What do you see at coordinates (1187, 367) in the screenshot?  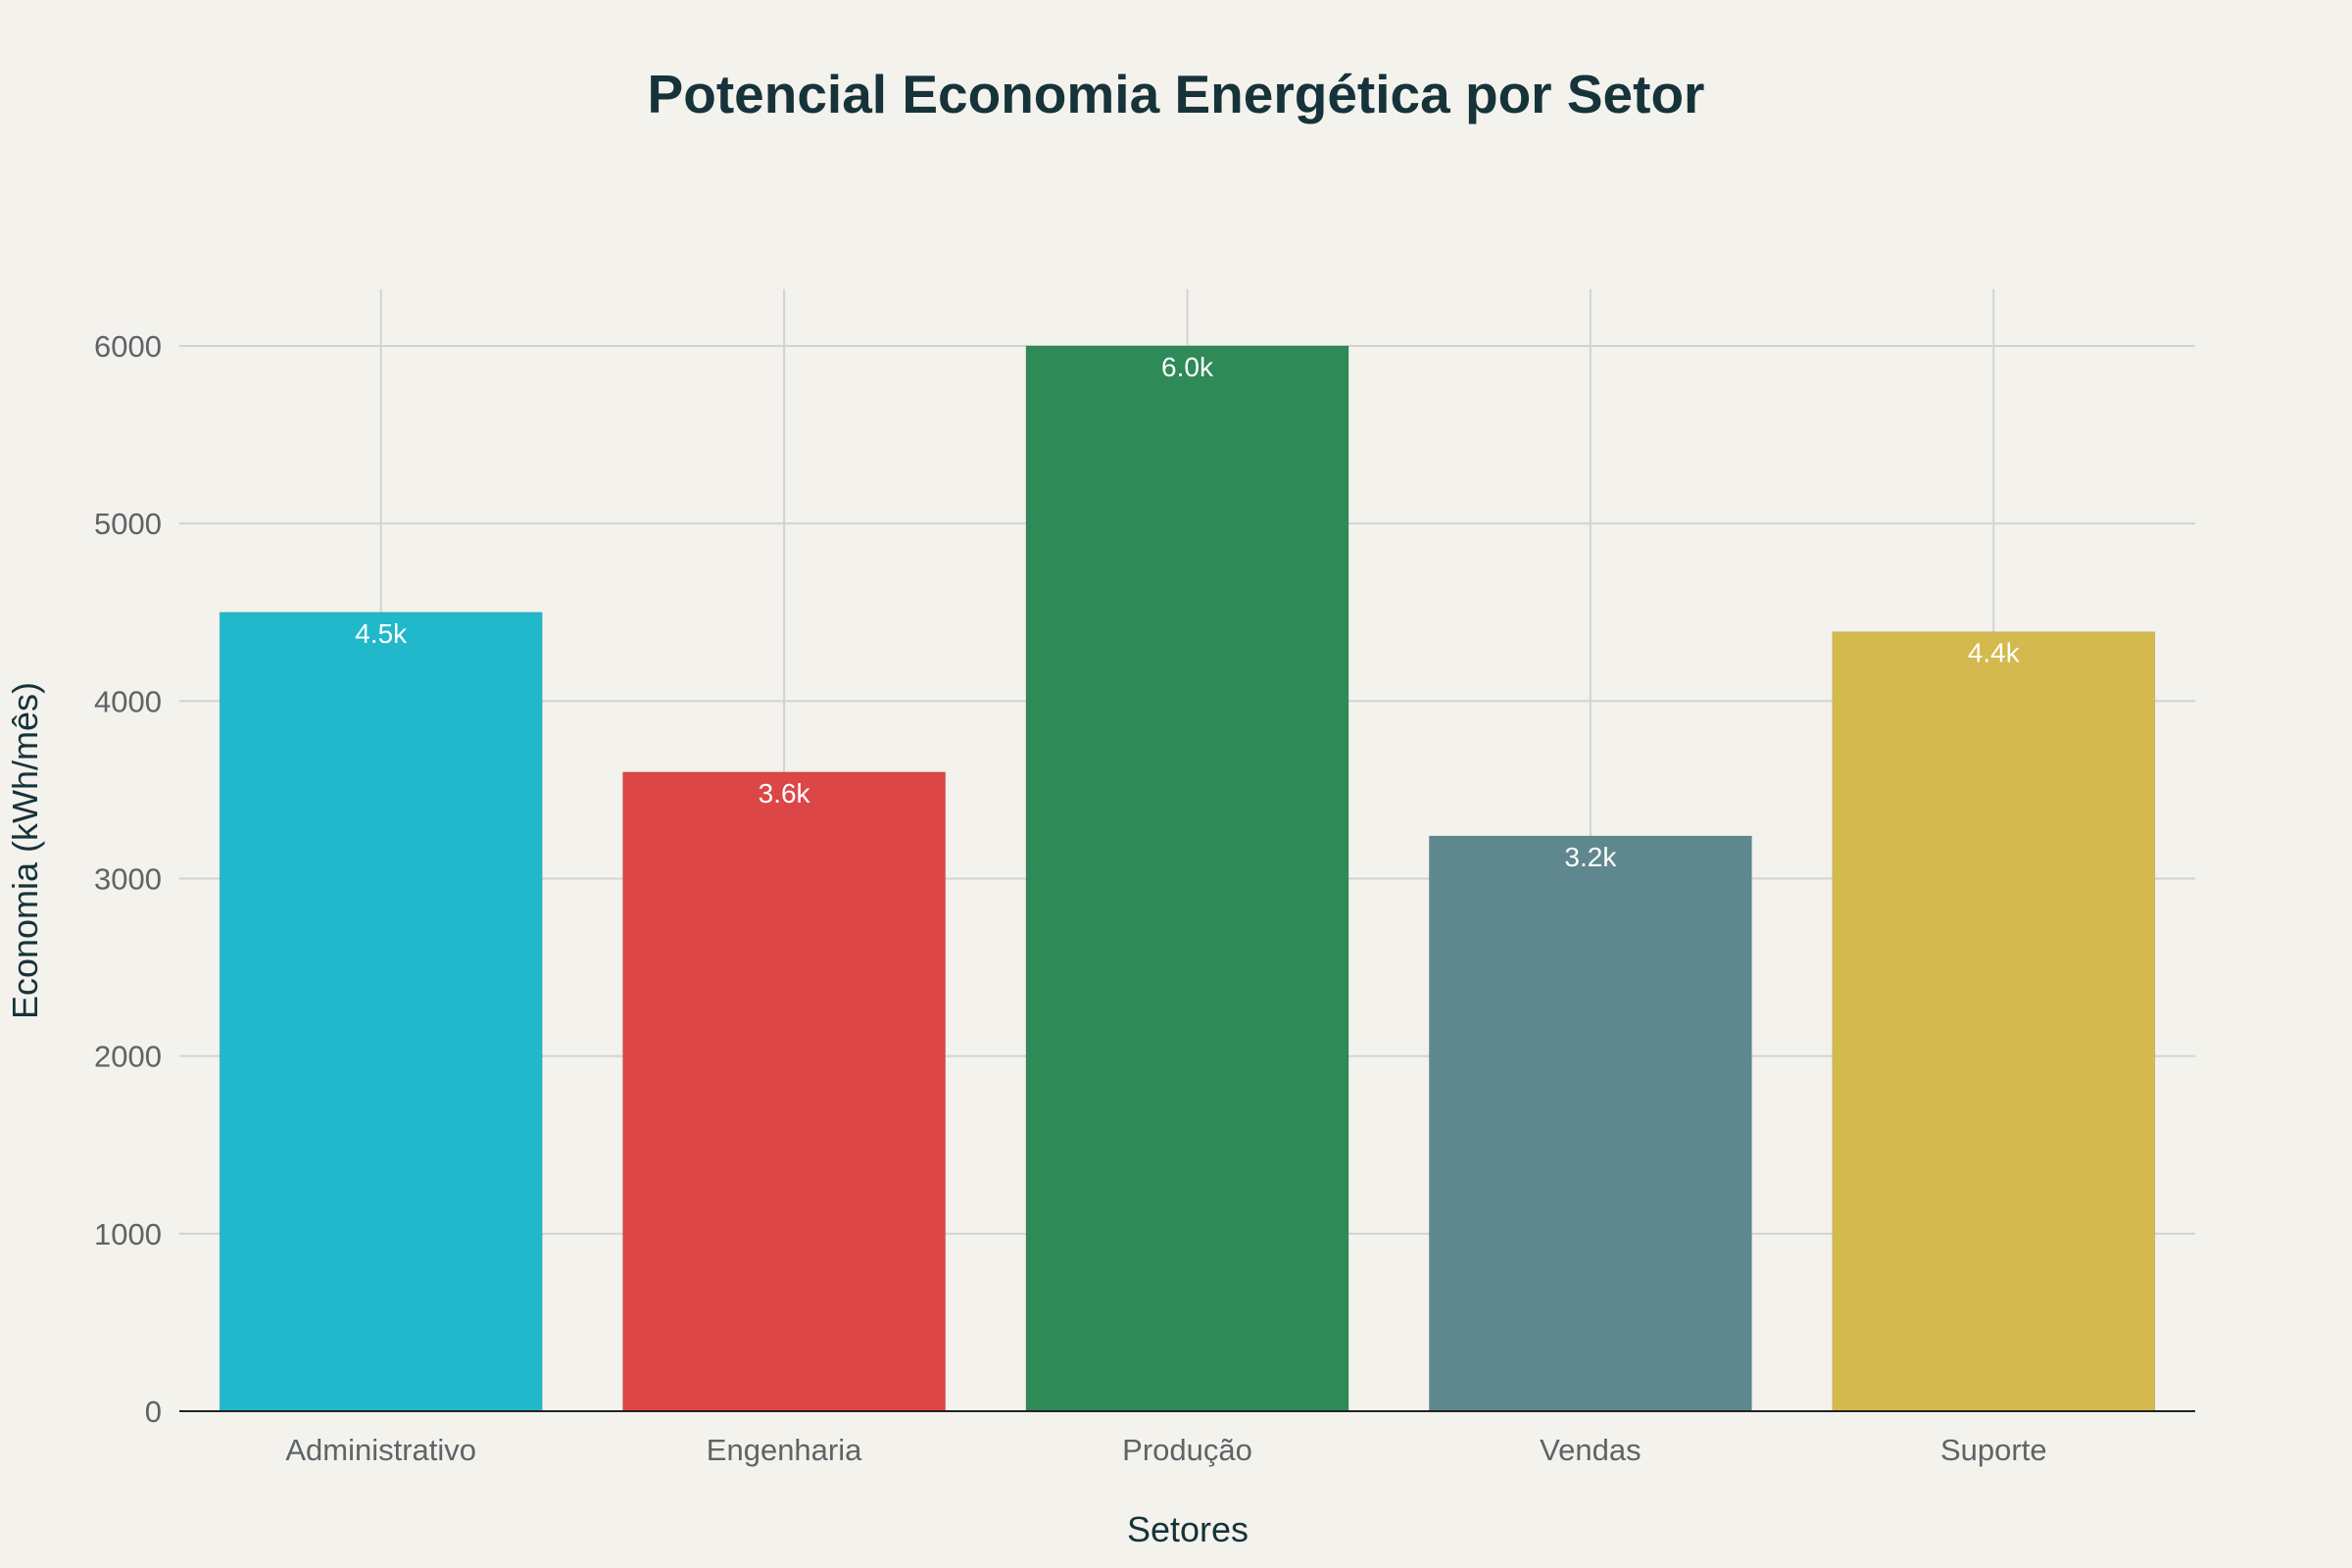 I see `bar-value-label: 6.0k` at bounding box center [1187, 367].